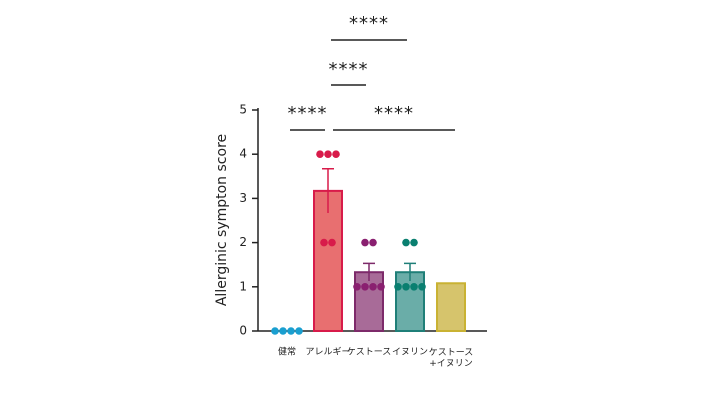 The height and width of the screenshot is (405, 720). What do you see at coordinates (222, 220) in the screenshot?
I see `y-axis-title: Allerginic sympton score` at bounding box center [222, 220].